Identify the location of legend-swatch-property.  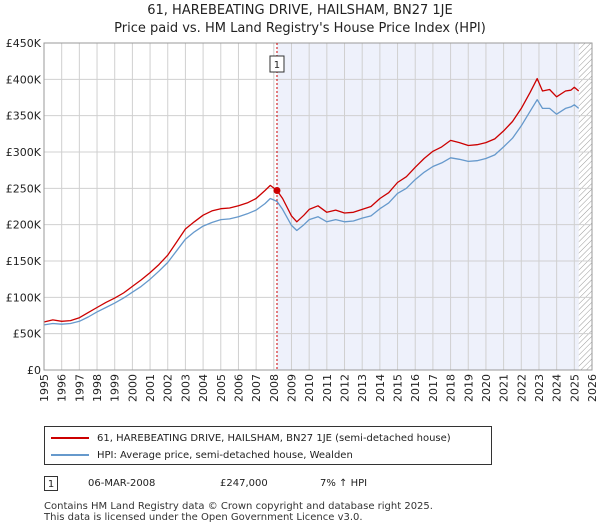
(70, 438).